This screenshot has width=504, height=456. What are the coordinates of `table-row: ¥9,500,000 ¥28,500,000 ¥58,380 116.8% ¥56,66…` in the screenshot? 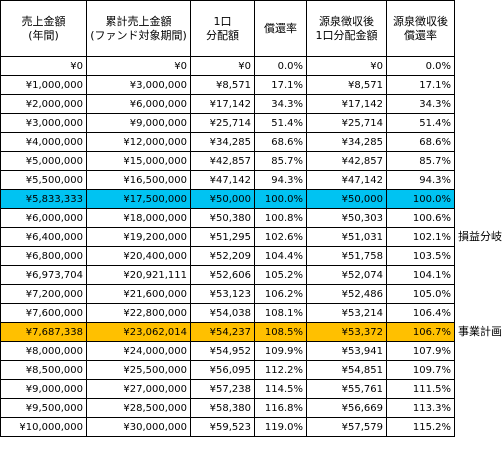 It's located at (227, 408).